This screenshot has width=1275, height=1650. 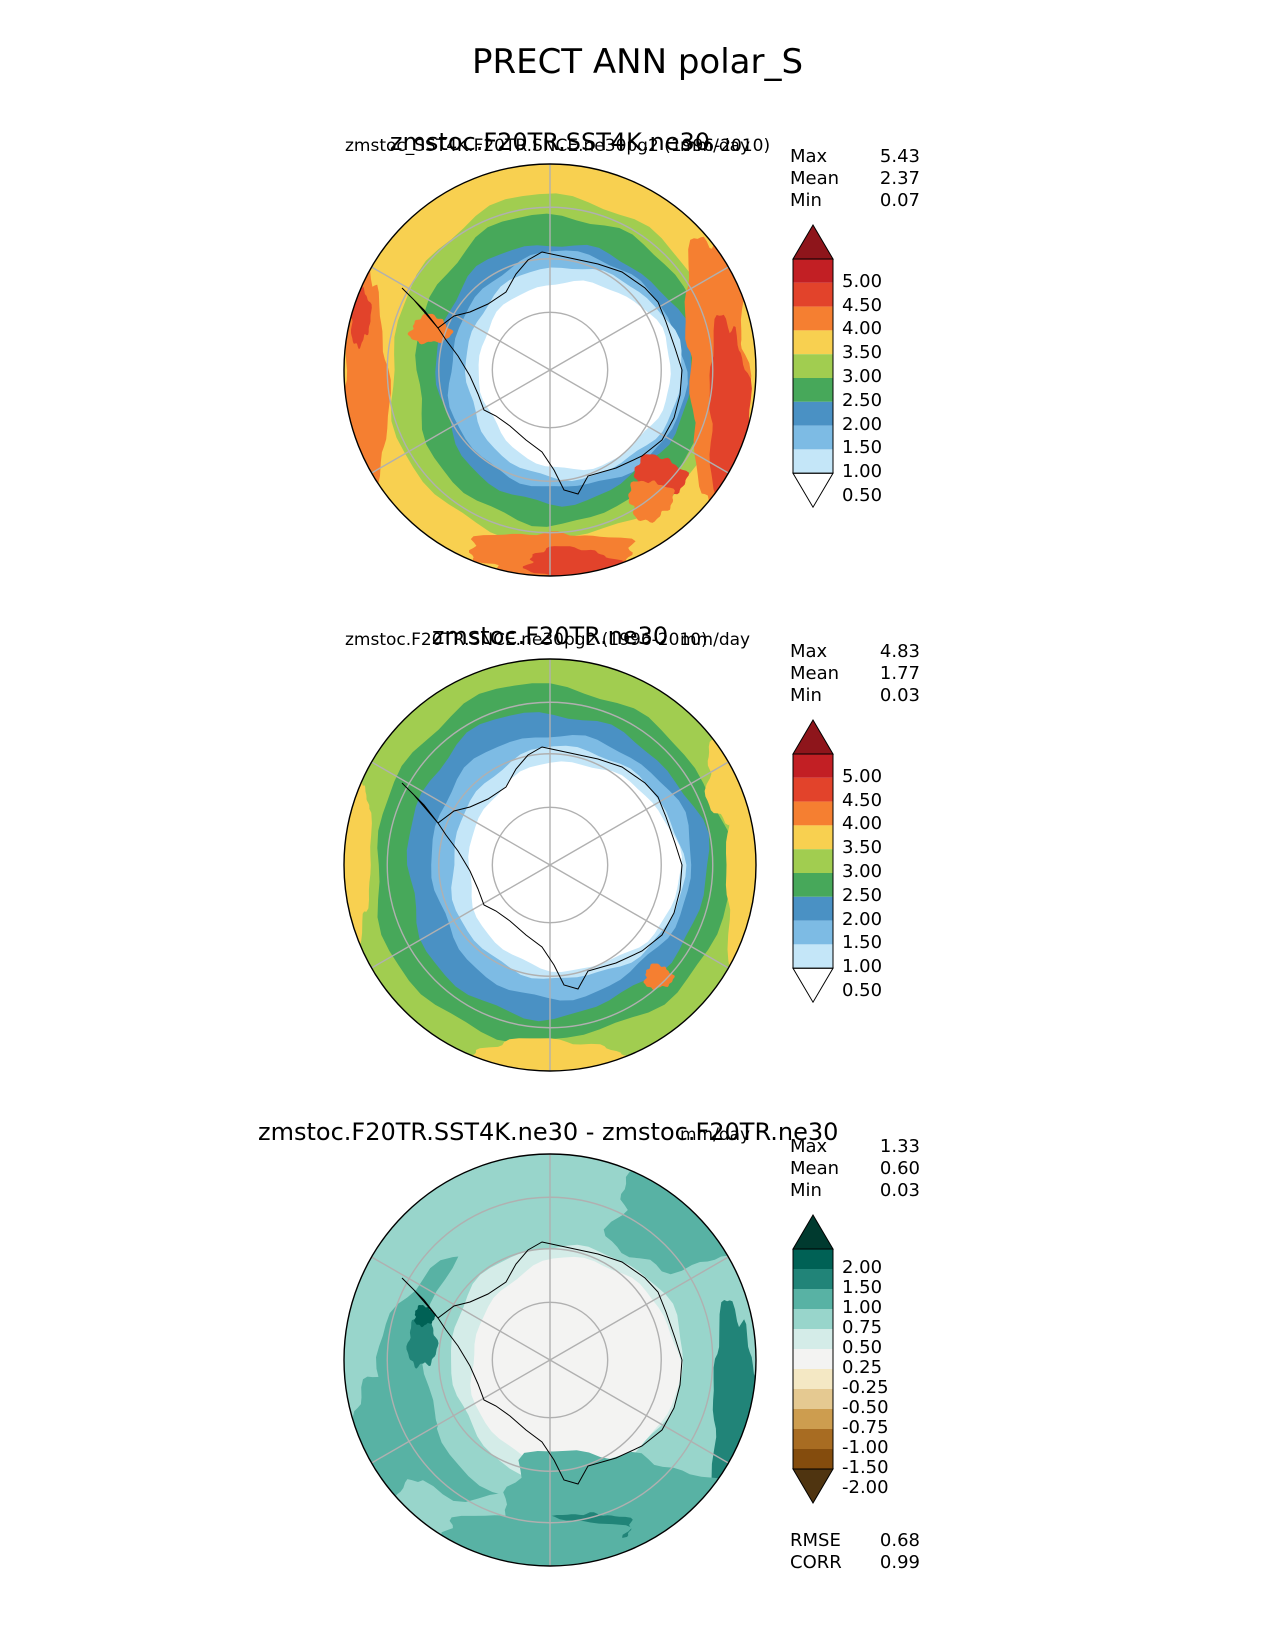 What do you see at coordinates (865, 1467) in the screenshot?
I see `colorbar-tick-label: -1.50` at bounding box center [865, 1467].